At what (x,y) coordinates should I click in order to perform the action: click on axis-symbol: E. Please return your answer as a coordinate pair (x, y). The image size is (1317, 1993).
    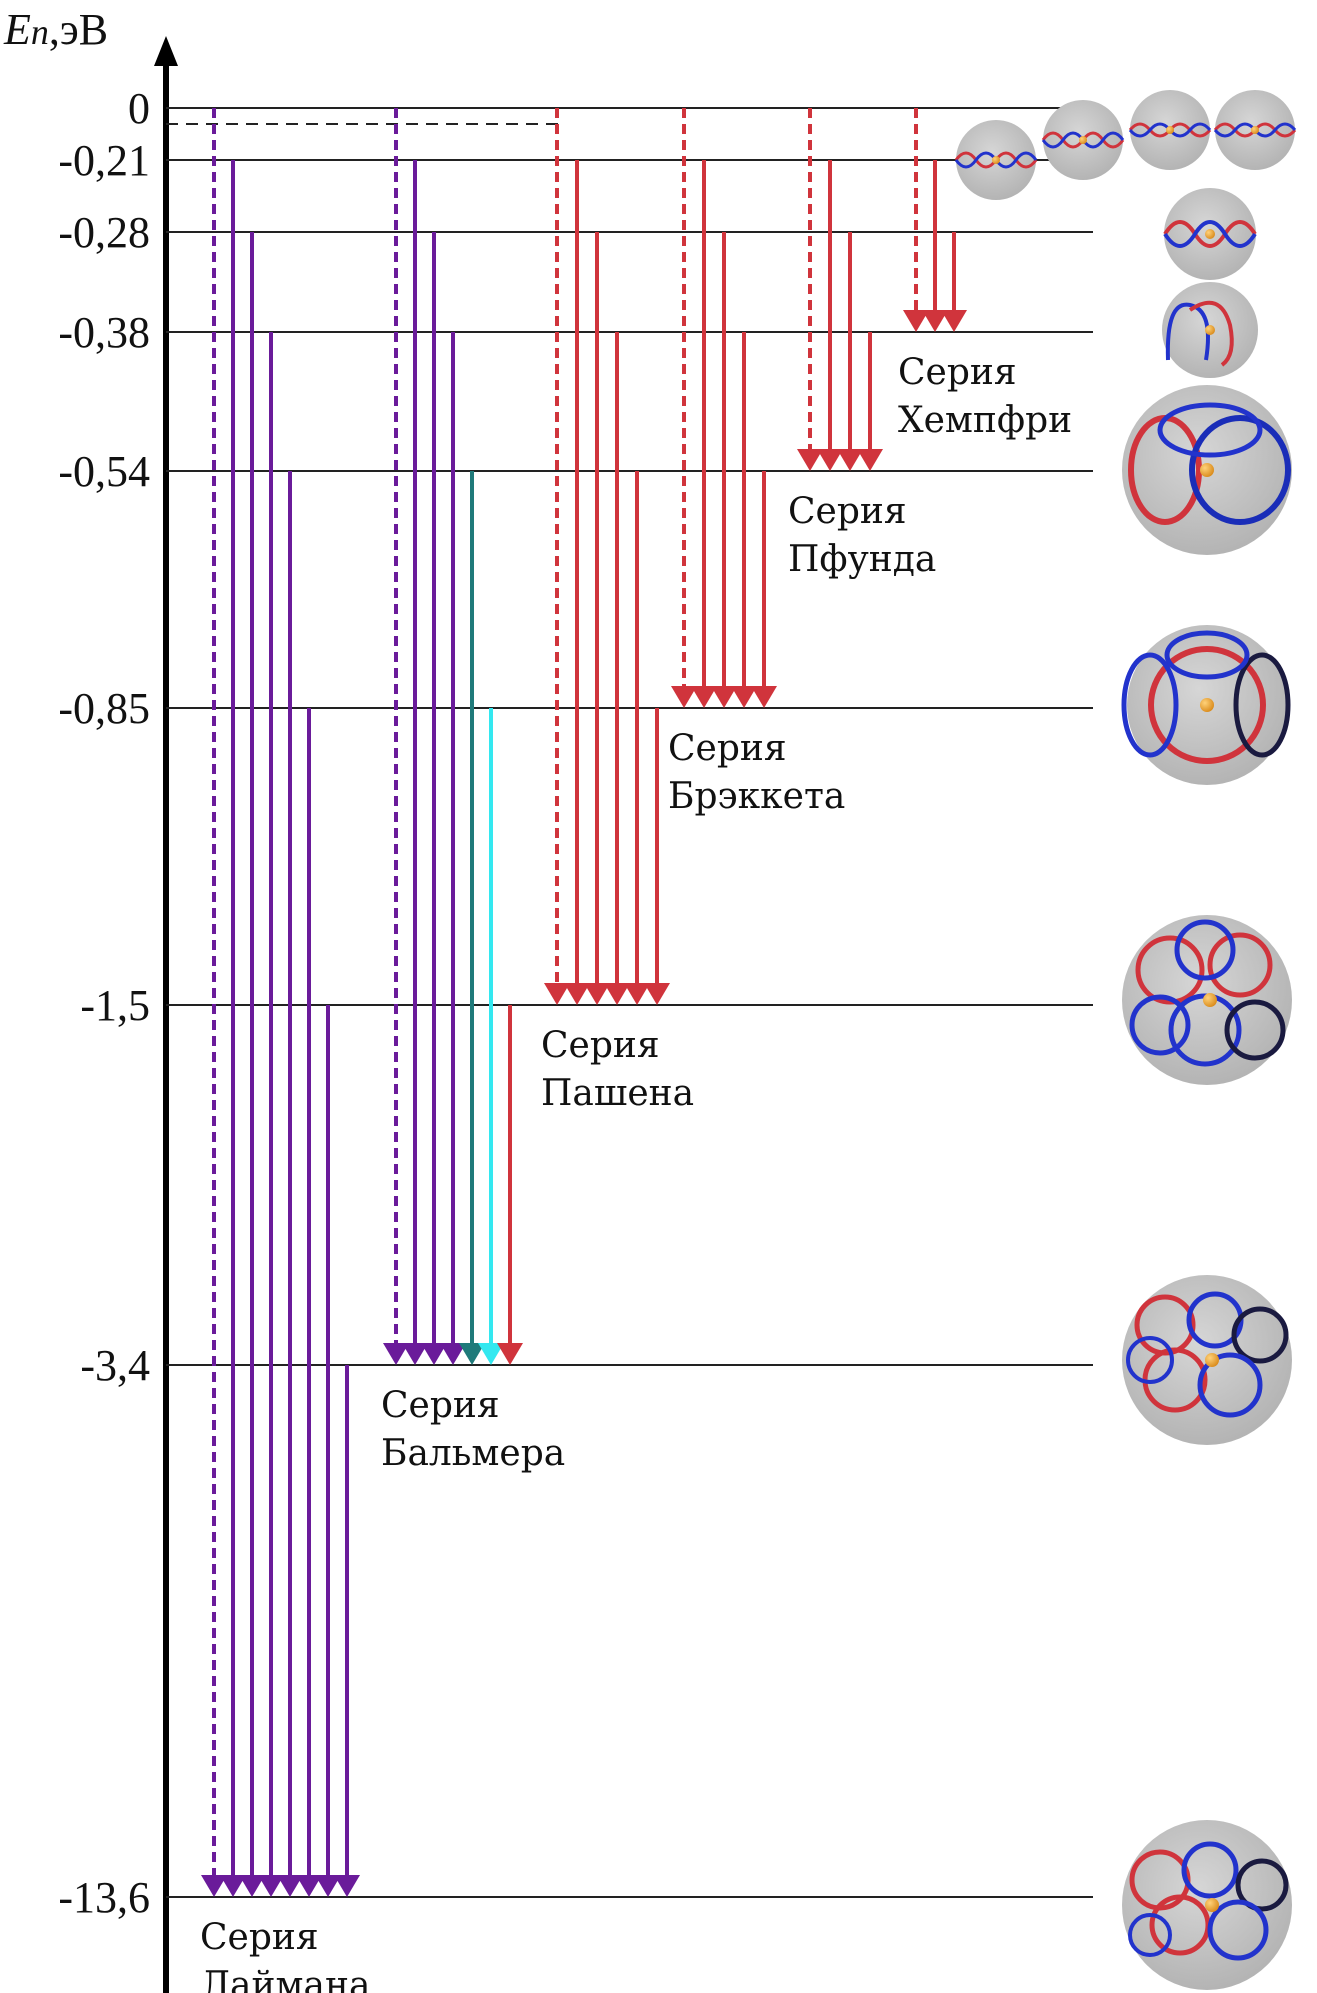
    Looking at the image, I should click on (17, 29).